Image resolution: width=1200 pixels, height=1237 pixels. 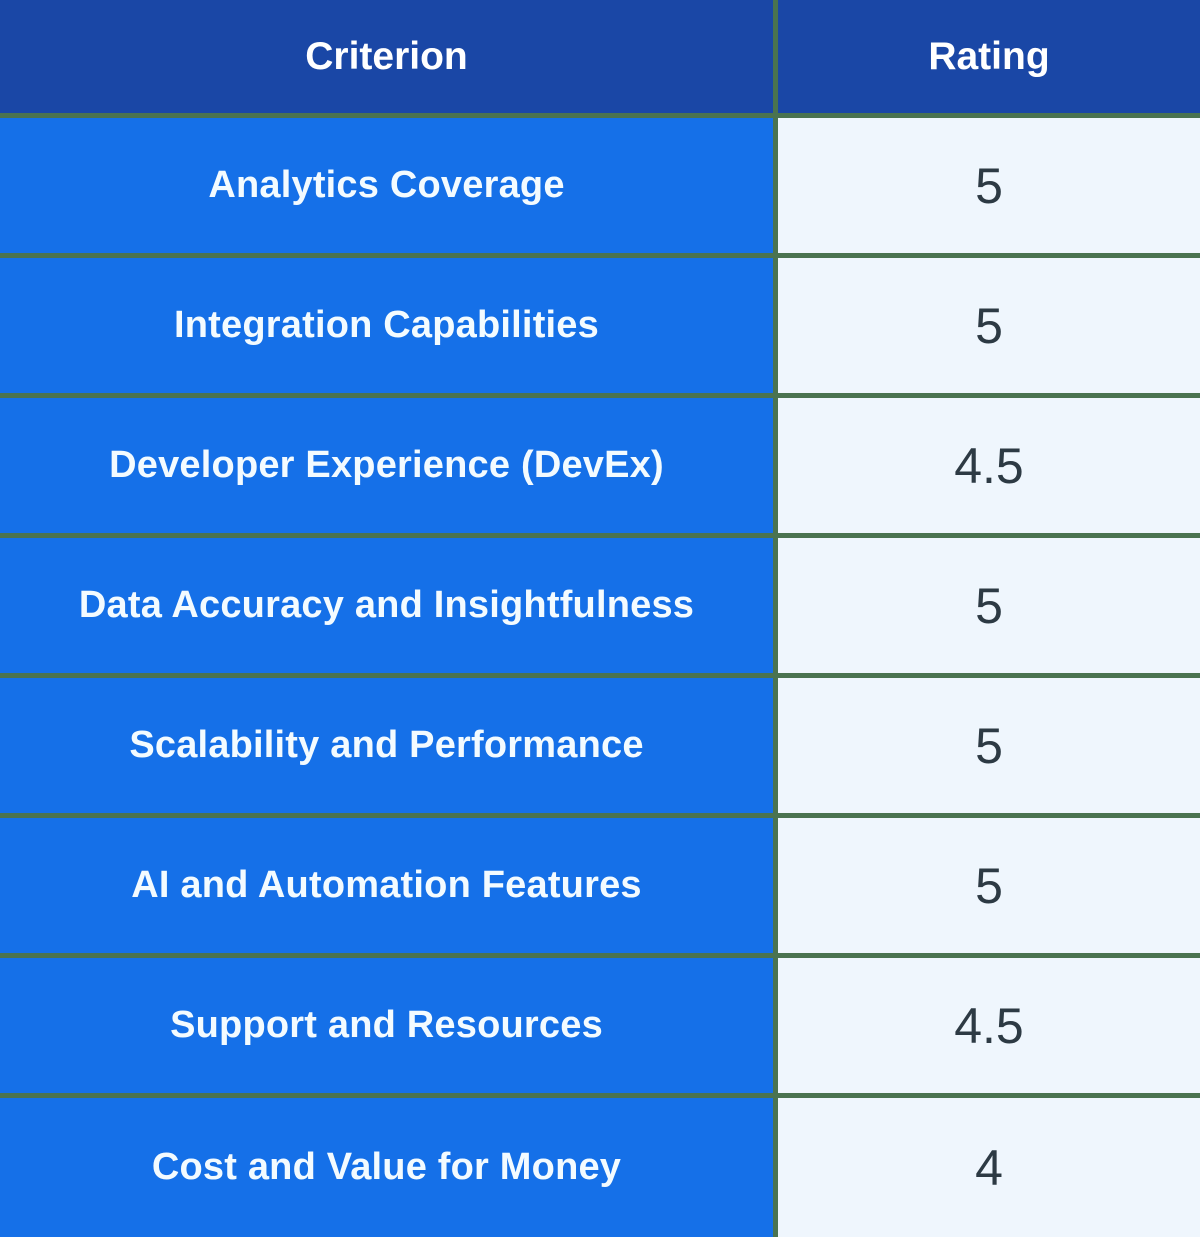 What do you see at coordinates (386, 1167) in the screenshot?
I see `criterion-cell: Cost and Value for Money` at bounding box center [386, 1167].